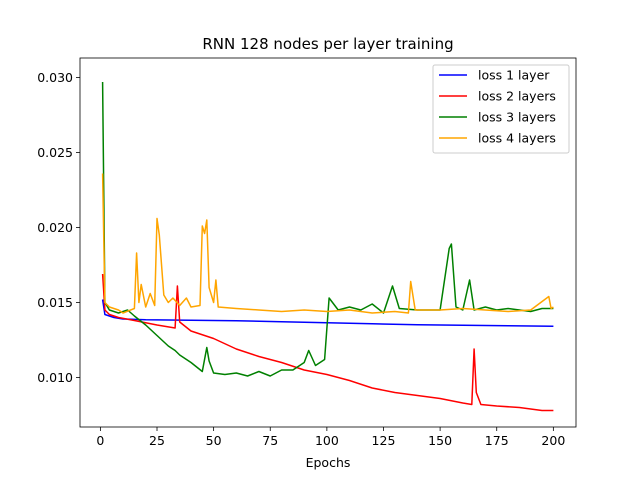 The width and height of the screenshot is (640, 480). Describe the element at coordinates (157, 440) in the screenshot. I see `x-tick-label: 25` at that location.